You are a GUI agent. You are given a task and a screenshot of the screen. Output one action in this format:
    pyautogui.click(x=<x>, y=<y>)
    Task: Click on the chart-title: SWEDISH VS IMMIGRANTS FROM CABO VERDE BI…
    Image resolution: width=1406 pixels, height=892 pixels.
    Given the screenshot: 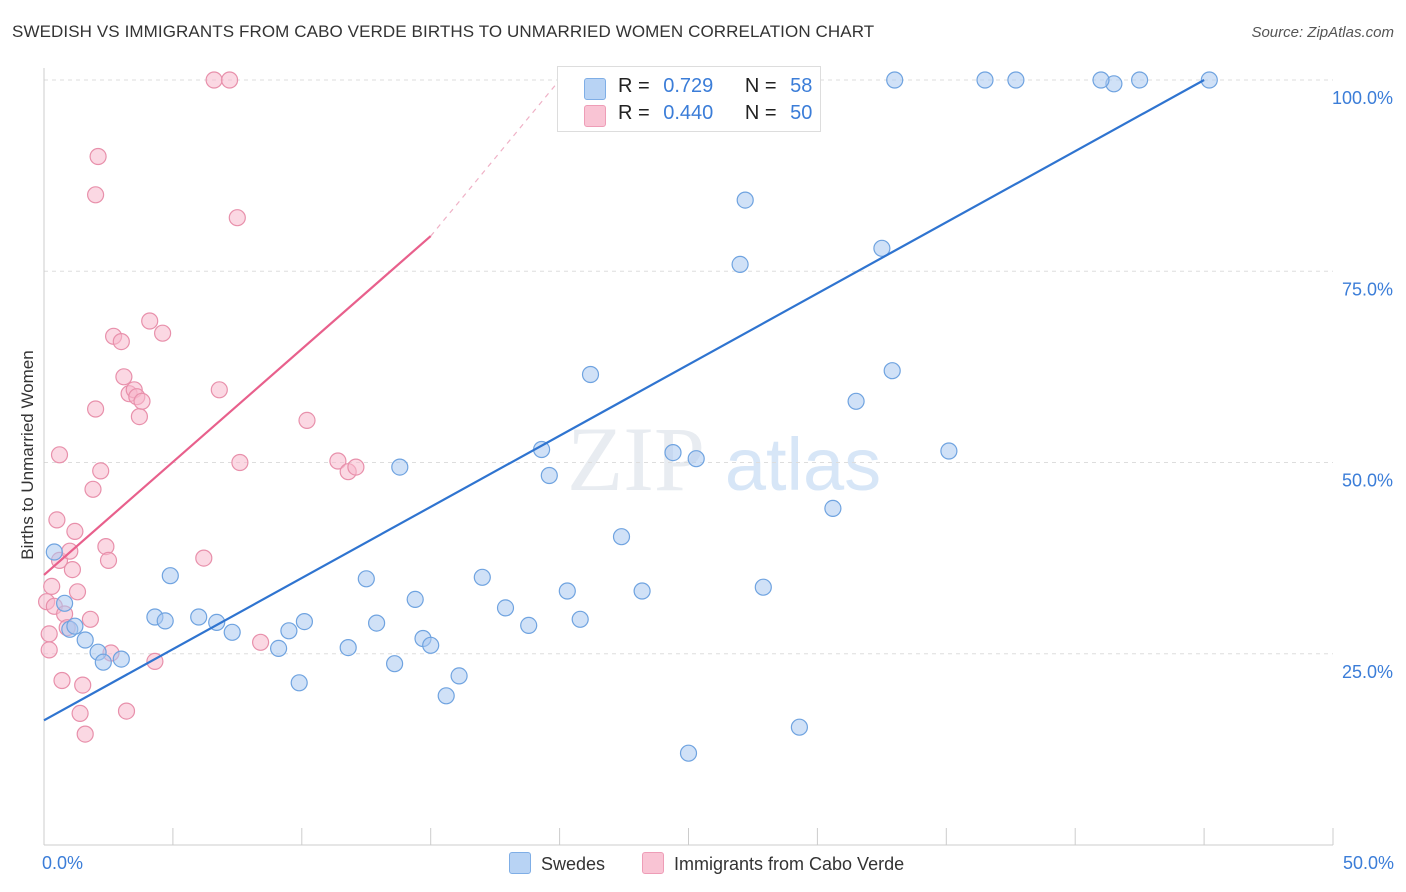 What is the action you would take?
    pyautogui.click(x=443, y=31)
    